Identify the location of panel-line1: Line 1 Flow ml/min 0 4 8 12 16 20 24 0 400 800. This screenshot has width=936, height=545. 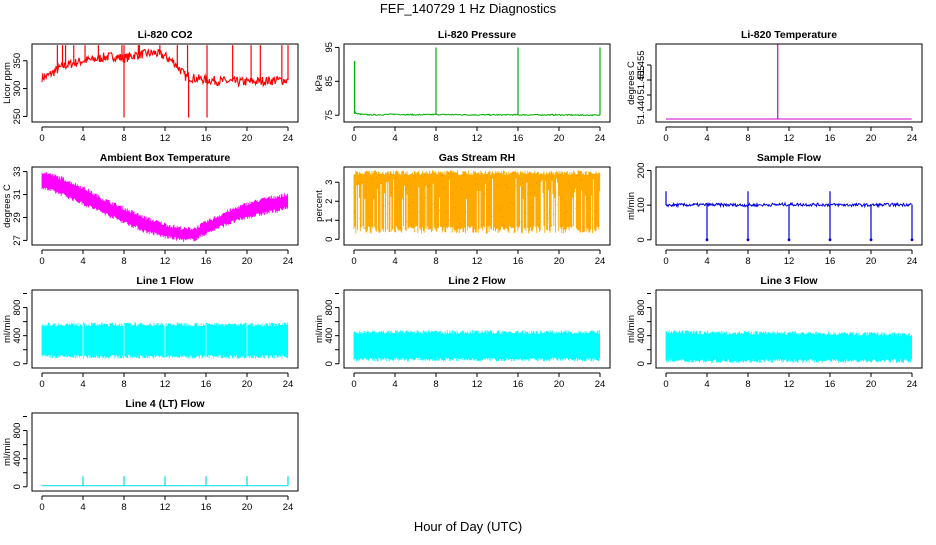
(150, 332).